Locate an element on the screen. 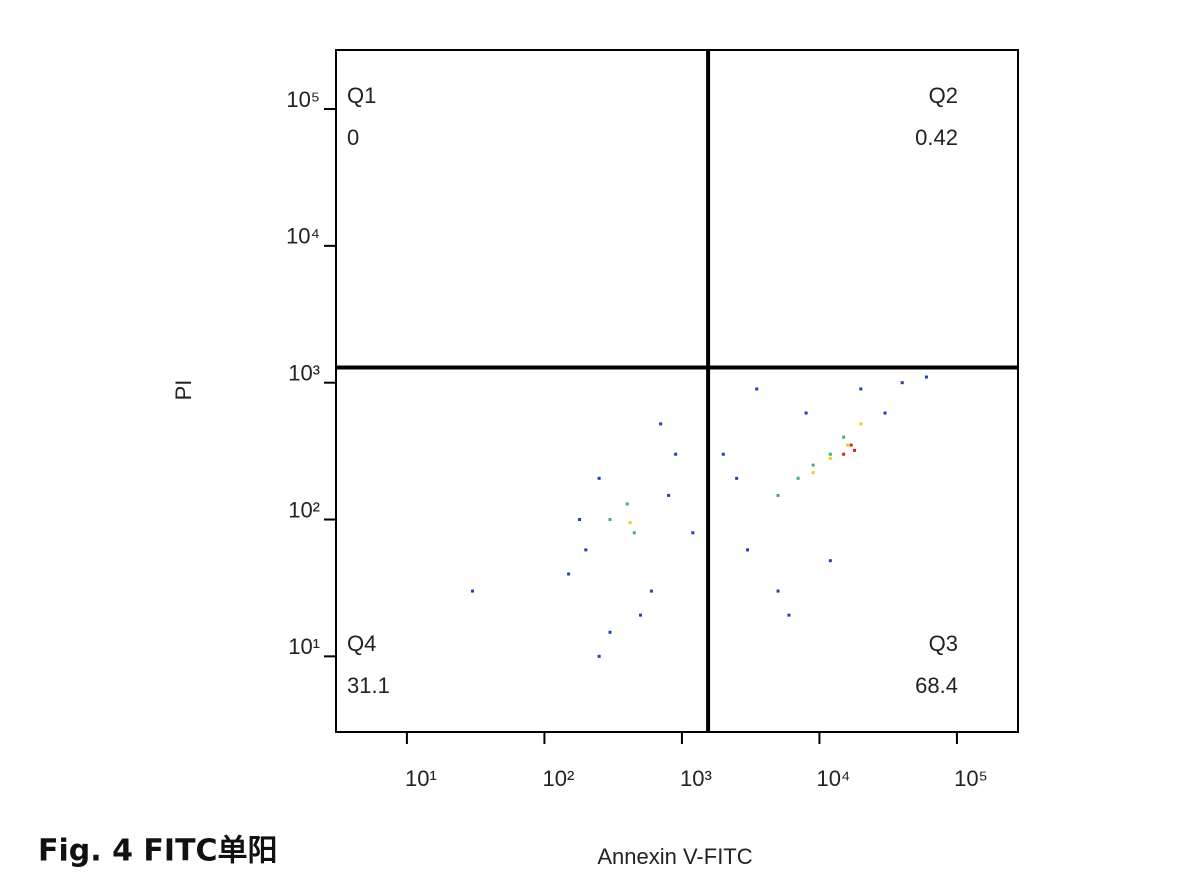 The height and width of the screenshot is (886, 1182). y-tick-label: 10¹ is located at coordinates (304, 646).